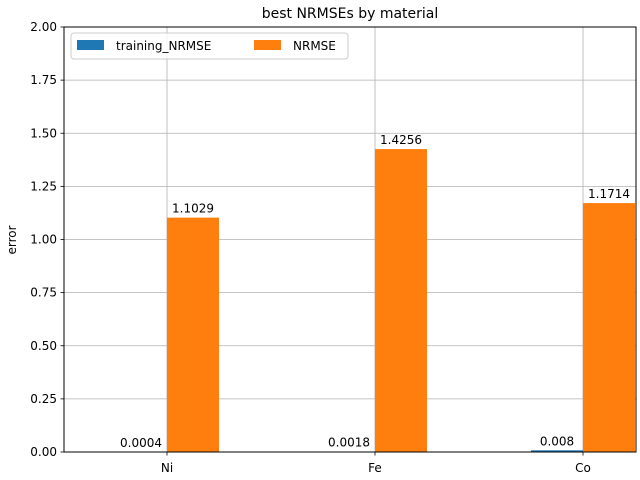 Image resolution: width=640 pixels, height=480 pixels. Describe the element at coordinates (557, 451) in the screenshot. I see `bar-training-nrmse` at that location.